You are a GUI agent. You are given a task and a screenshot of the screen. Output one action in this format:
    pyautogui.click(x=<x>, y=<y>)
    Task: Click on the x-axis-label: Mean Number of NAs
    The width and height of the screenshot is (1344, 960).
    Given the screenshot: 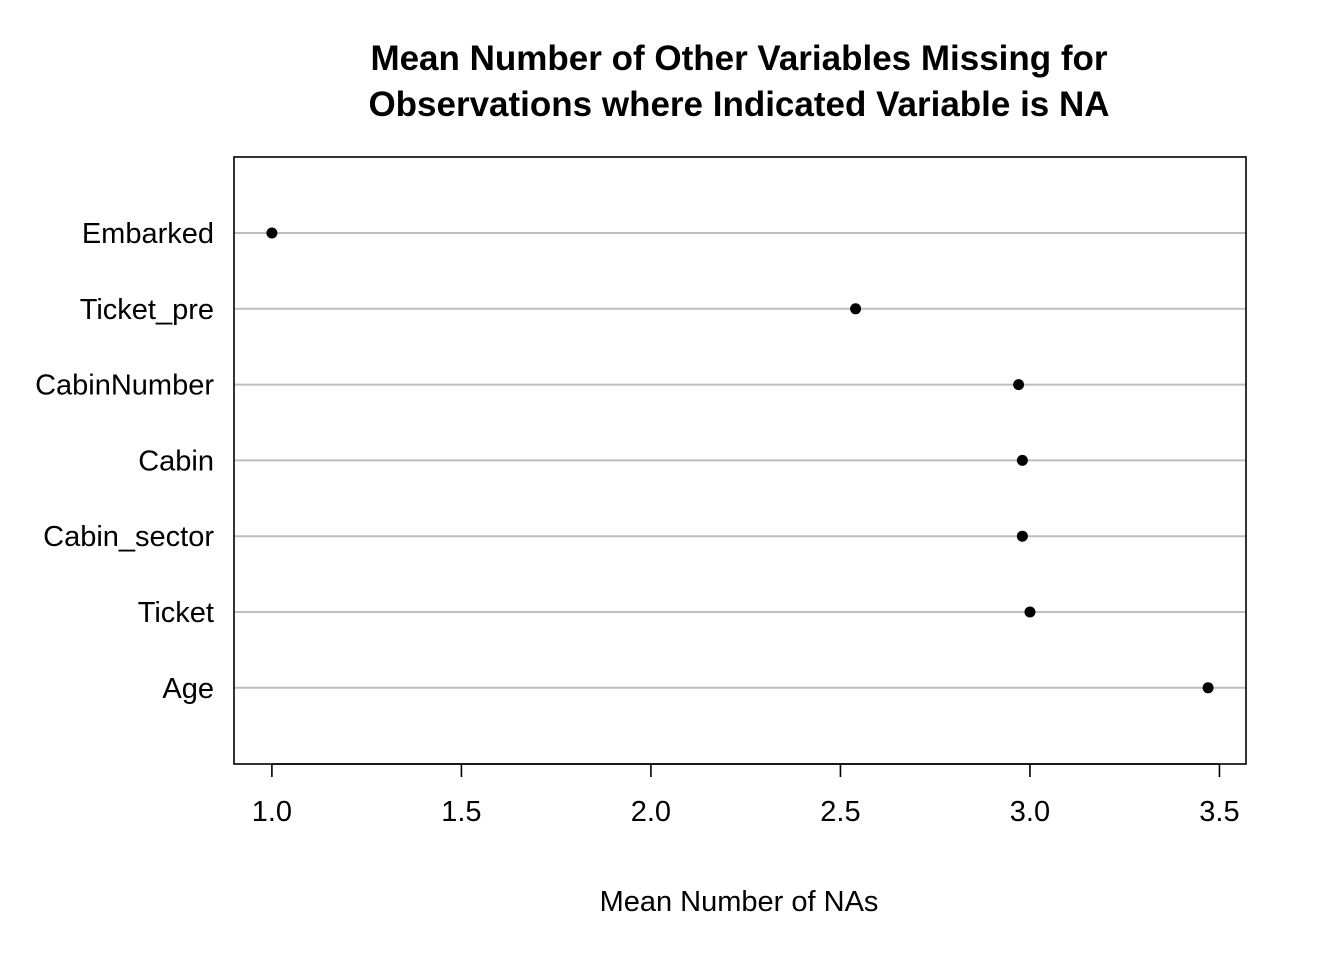 What is the action you would take?
    pyautogui.click(x=739, y=902)
    